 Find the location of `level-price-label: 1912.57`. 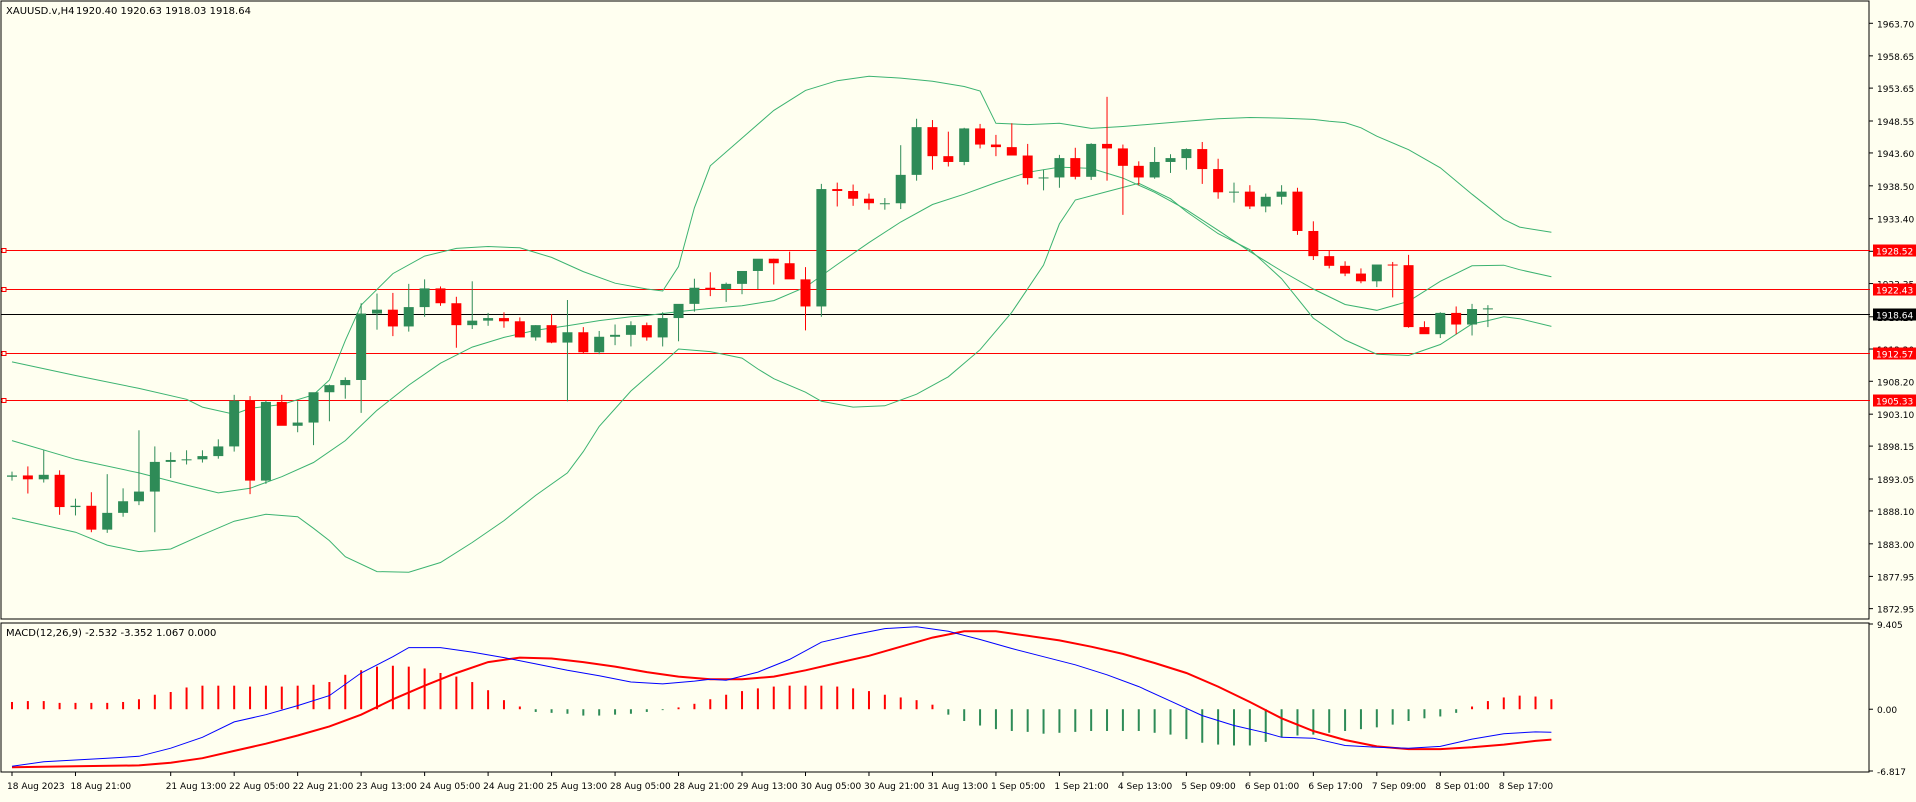

level-price-label: 1912.57 is located at coordinates (1894, 356).